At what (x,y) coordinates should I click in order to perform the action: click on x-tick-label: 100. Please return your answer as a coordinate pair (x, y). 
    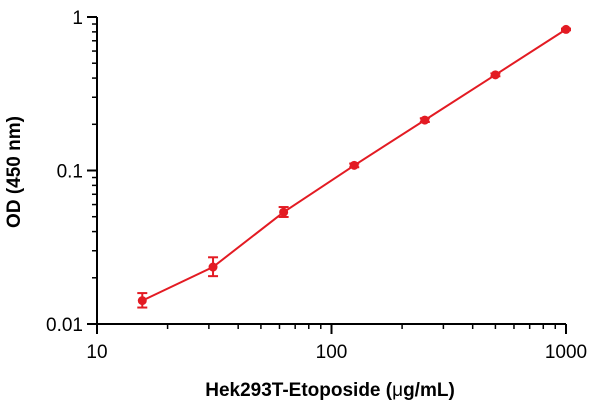
    Looking at the image, I should click on (332, 352).